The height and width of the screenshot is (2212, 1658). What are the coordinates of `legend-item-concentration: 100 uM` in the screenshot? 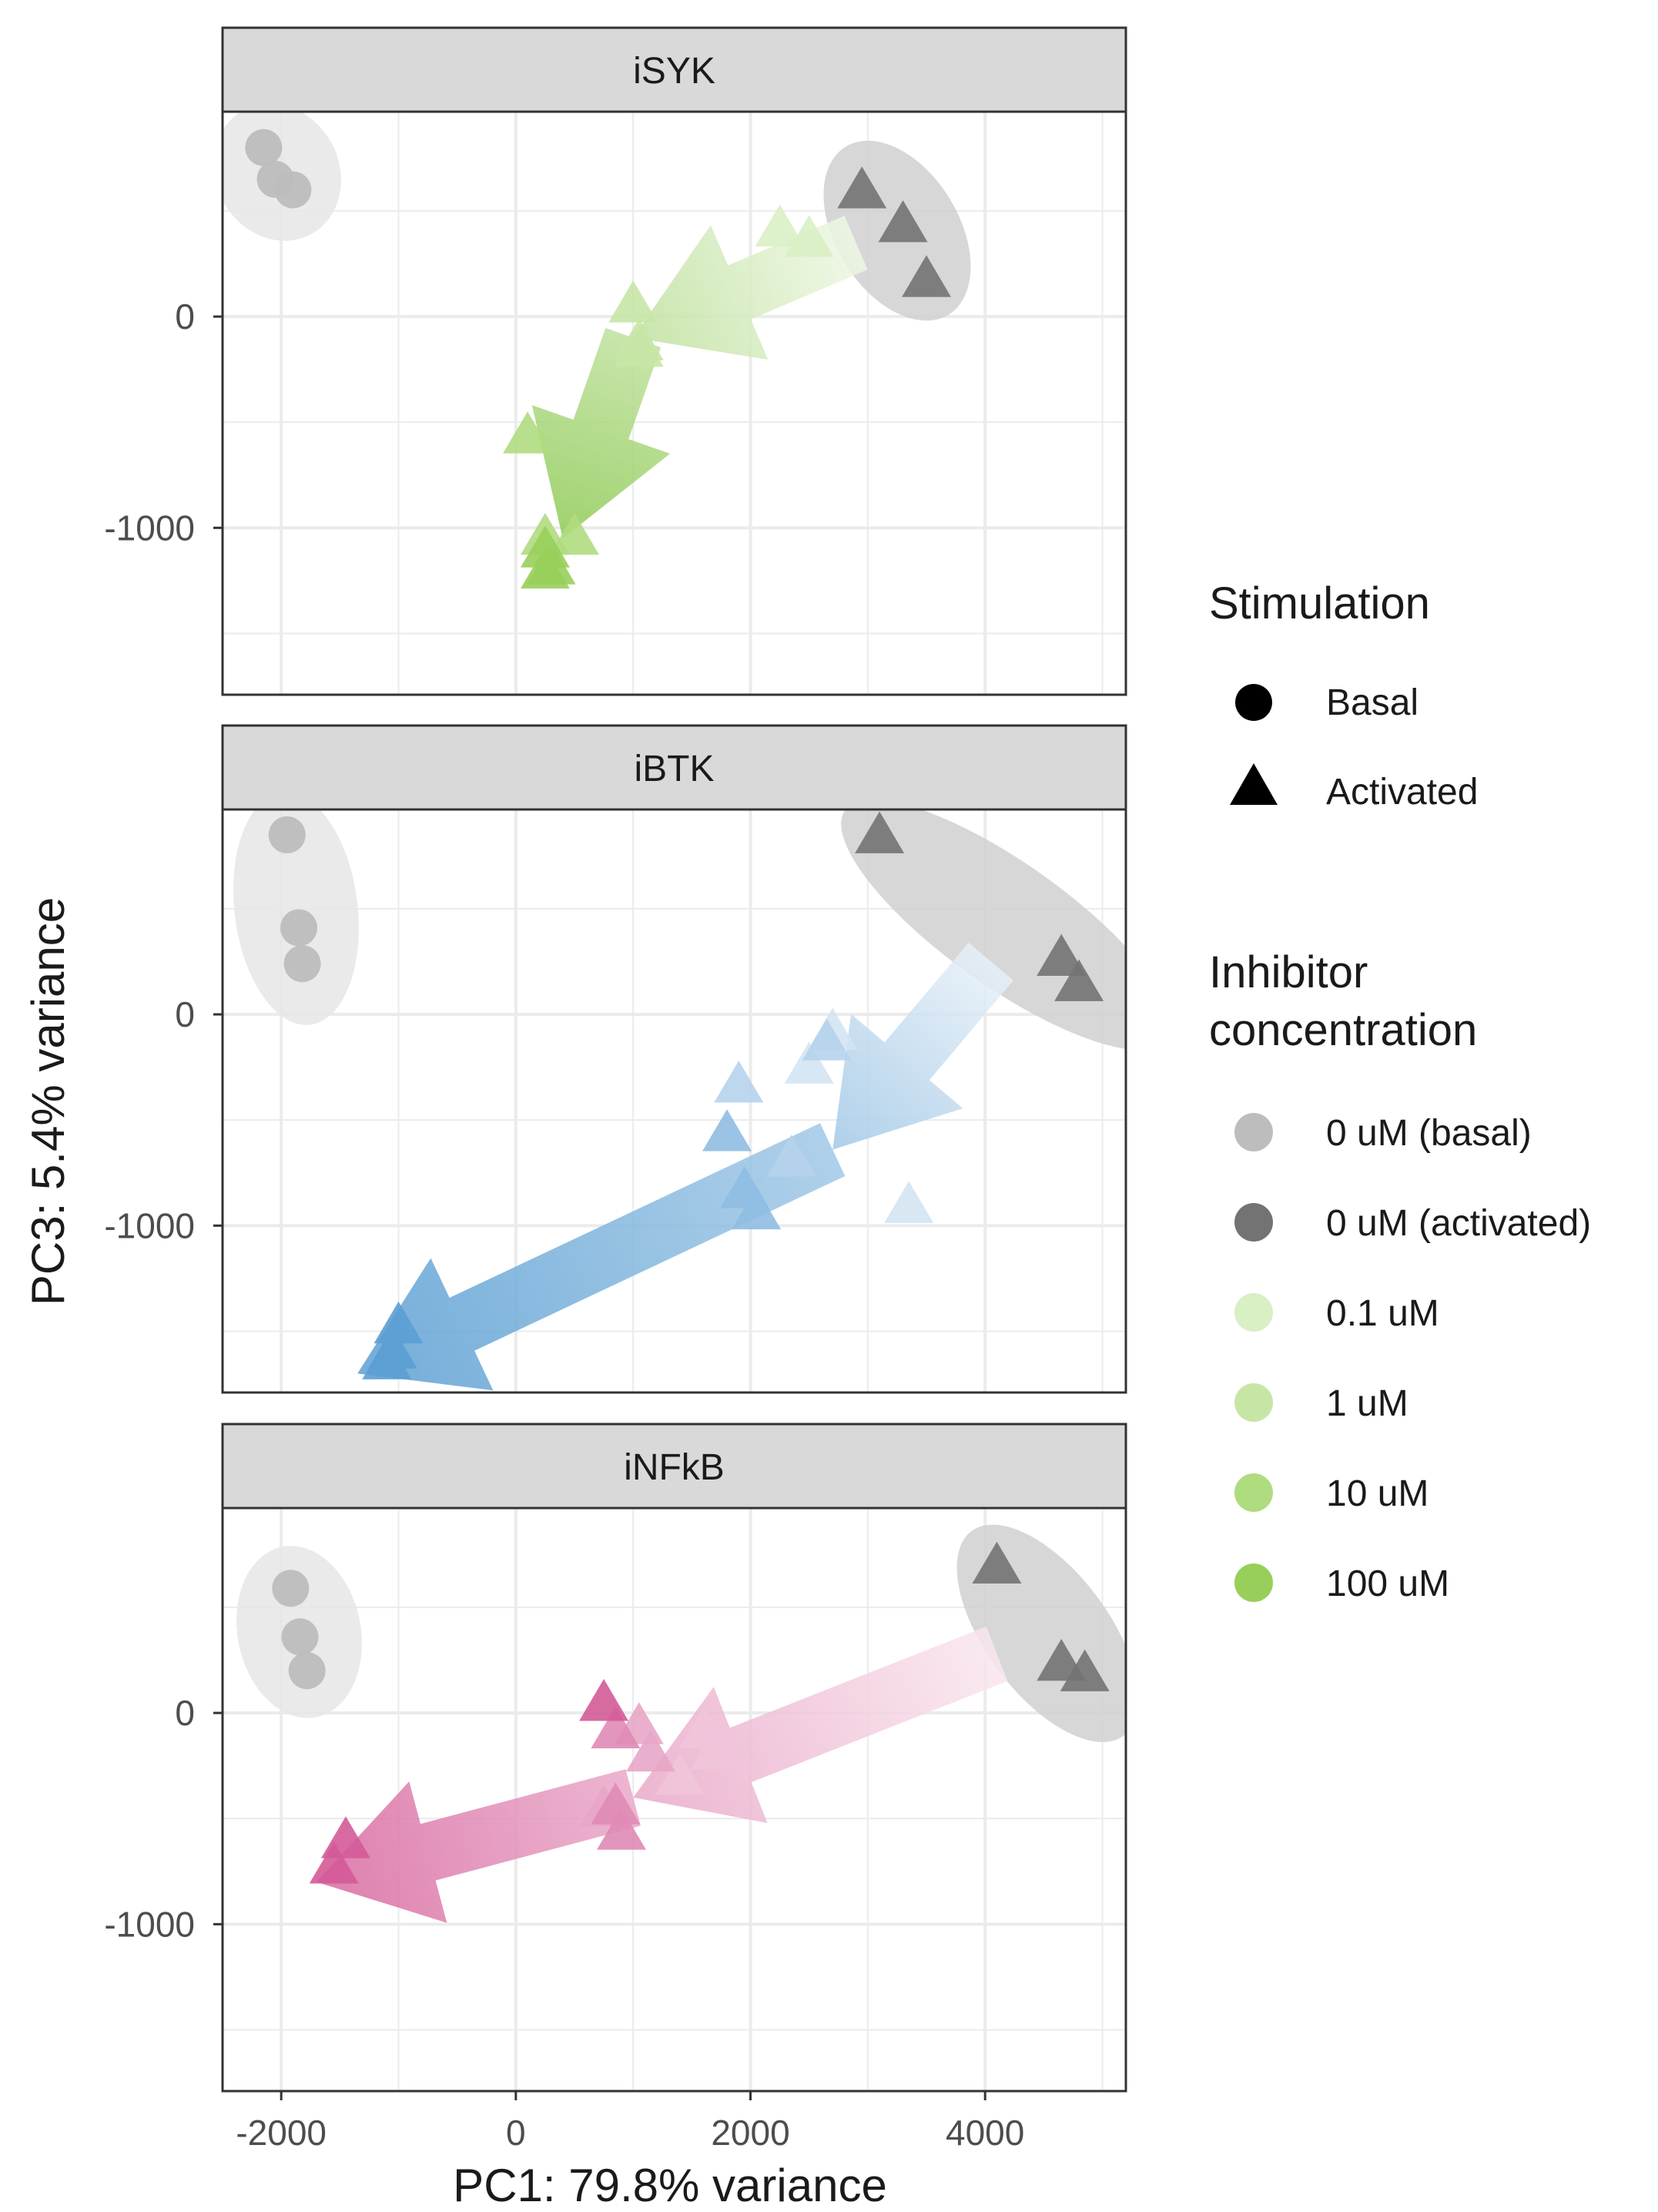 It's located at (1341, 1583).